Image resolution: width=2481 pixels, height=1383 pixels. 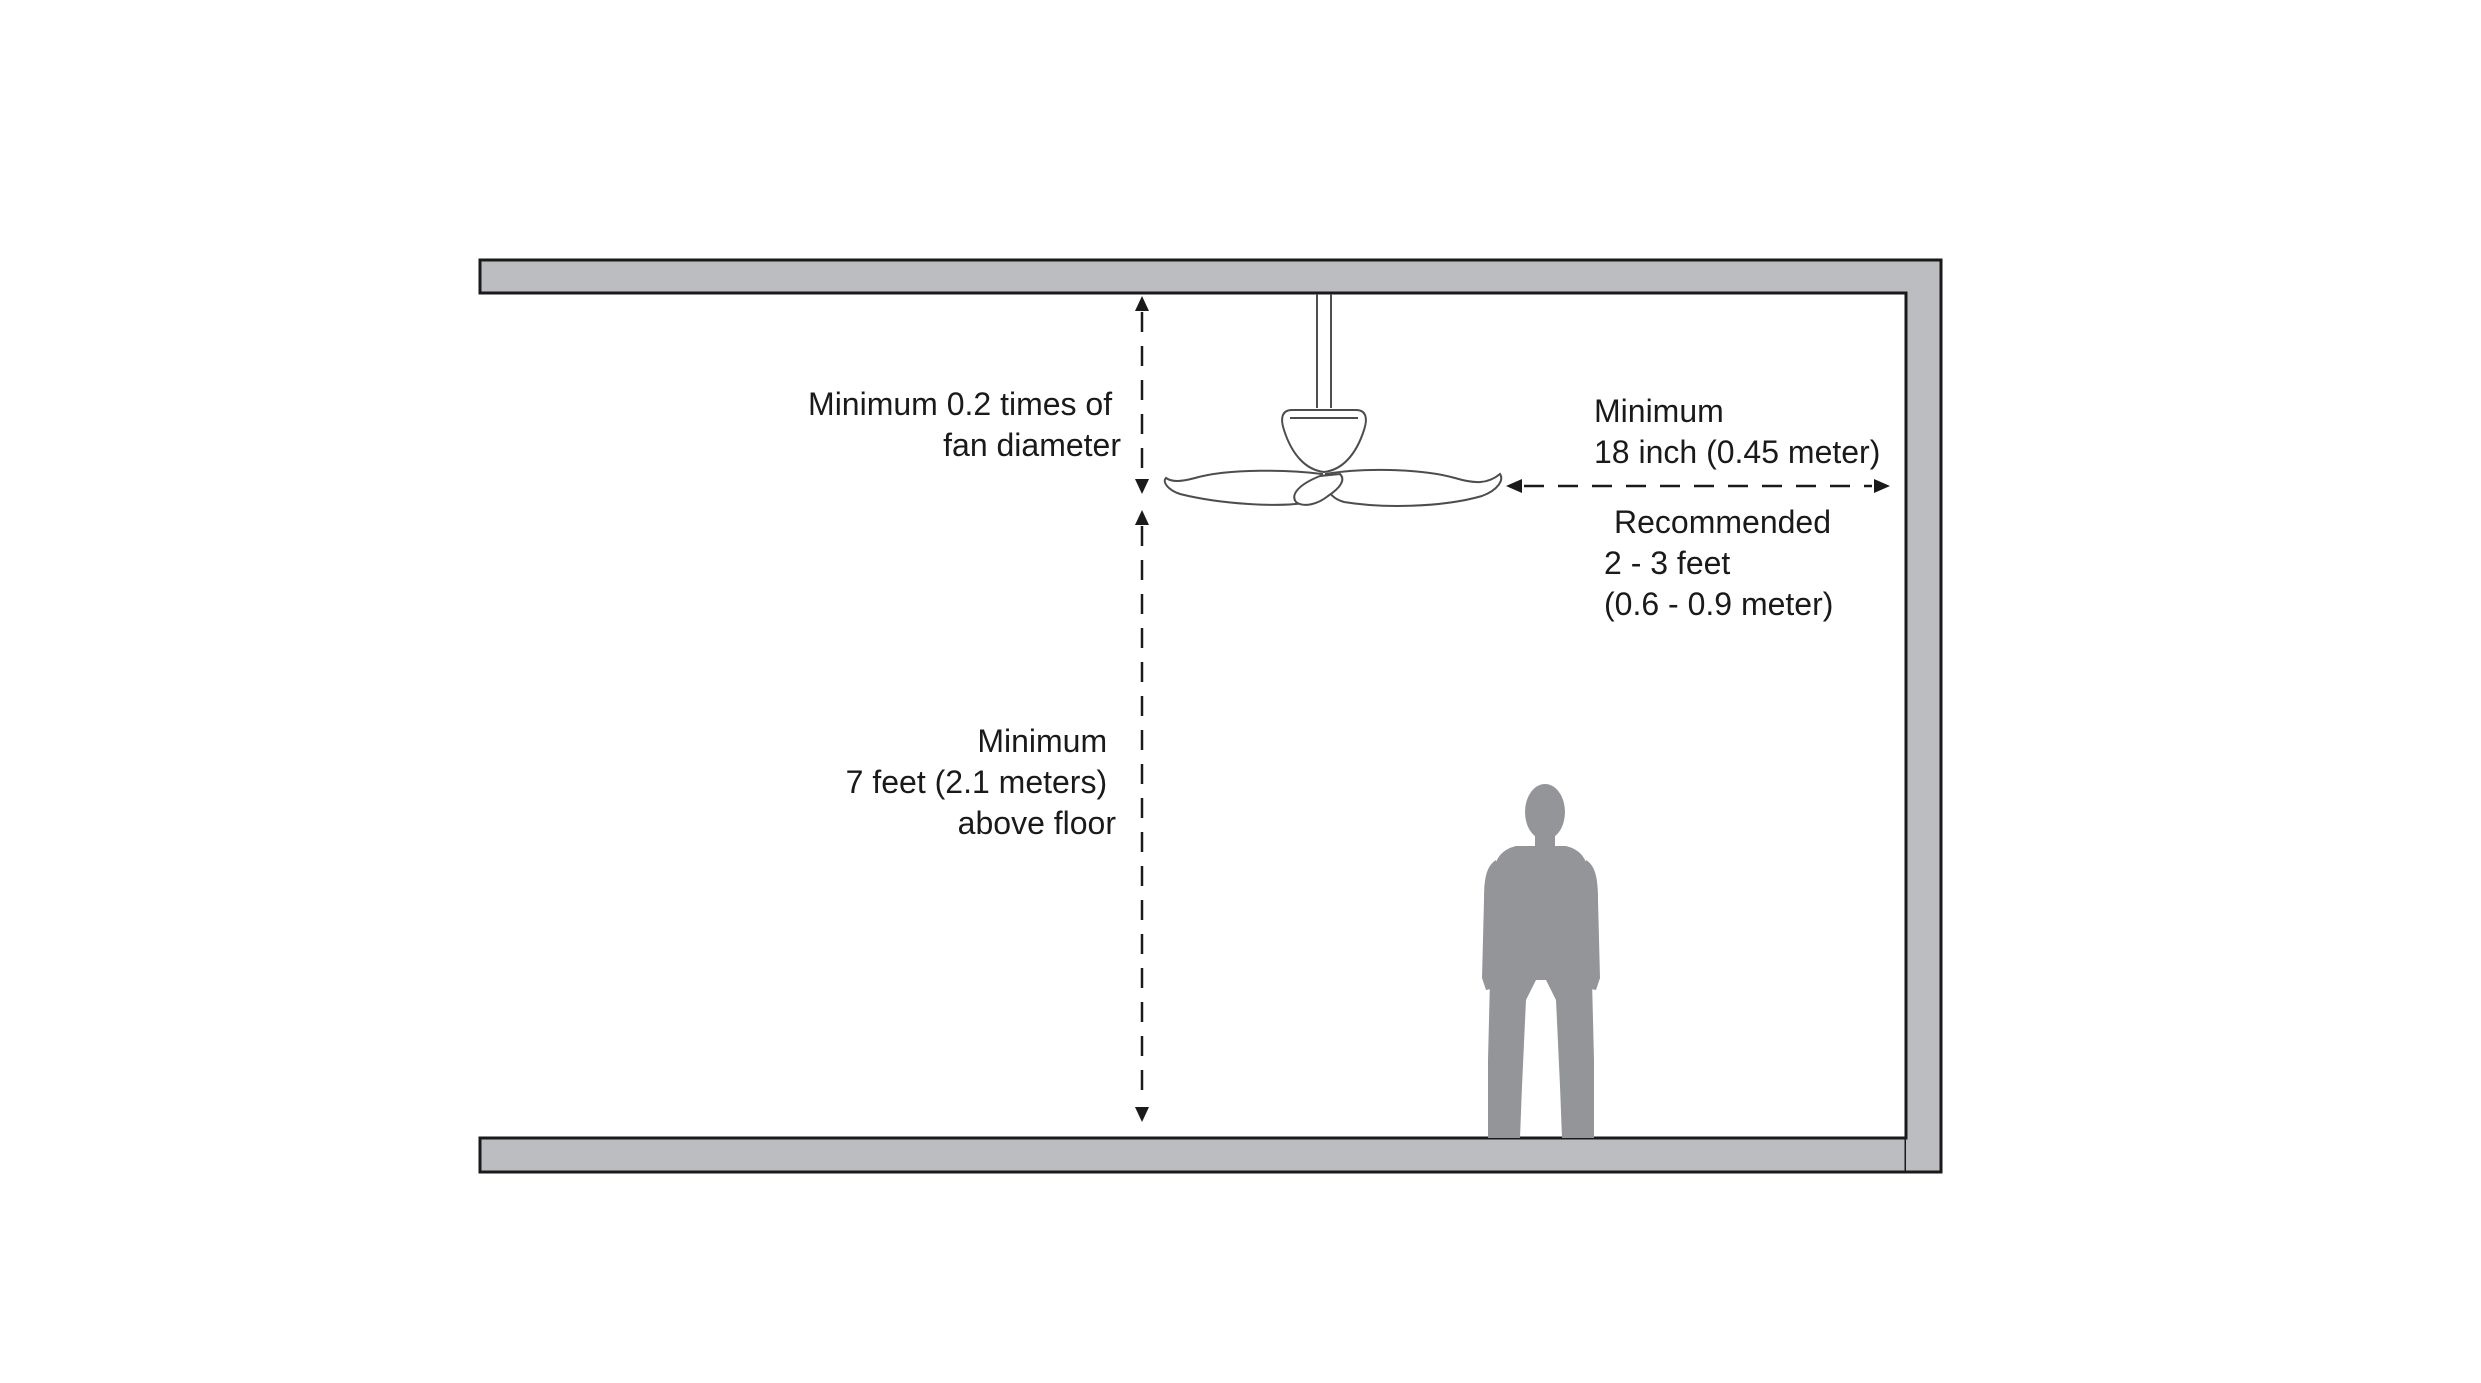 I want to click on floor-clearance-dimension, so click(x=1142, y=816).